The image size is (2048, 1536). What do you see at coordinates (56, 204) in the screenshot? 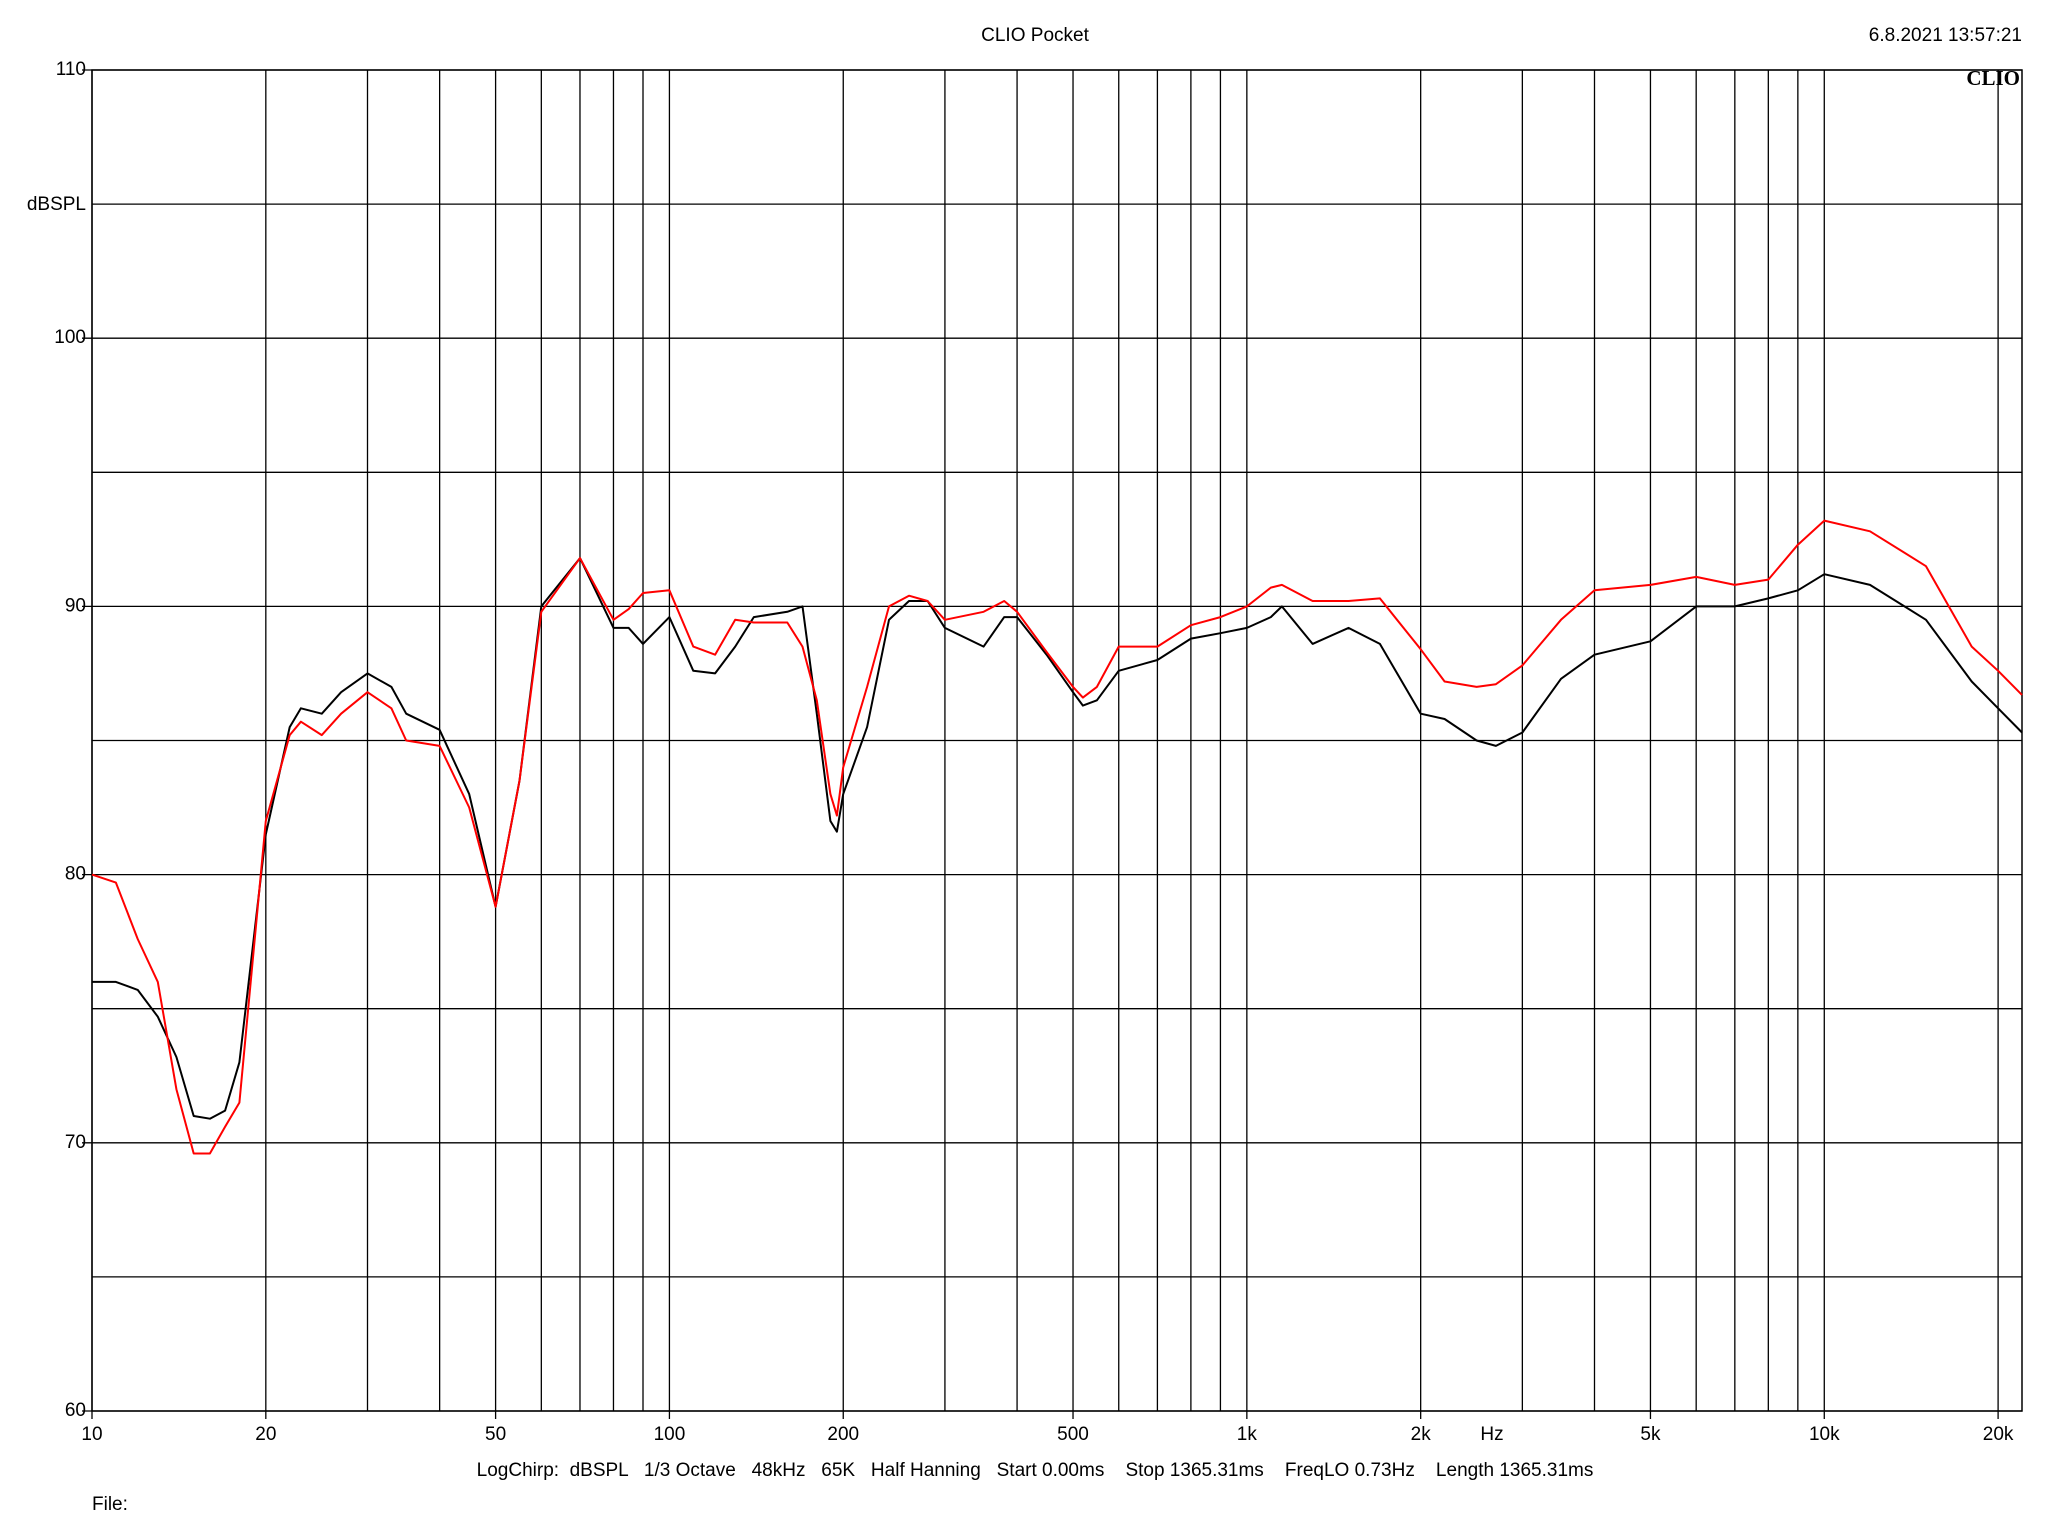
I see `y-axis-label: dBSPL` at bounding box center [56, 204].